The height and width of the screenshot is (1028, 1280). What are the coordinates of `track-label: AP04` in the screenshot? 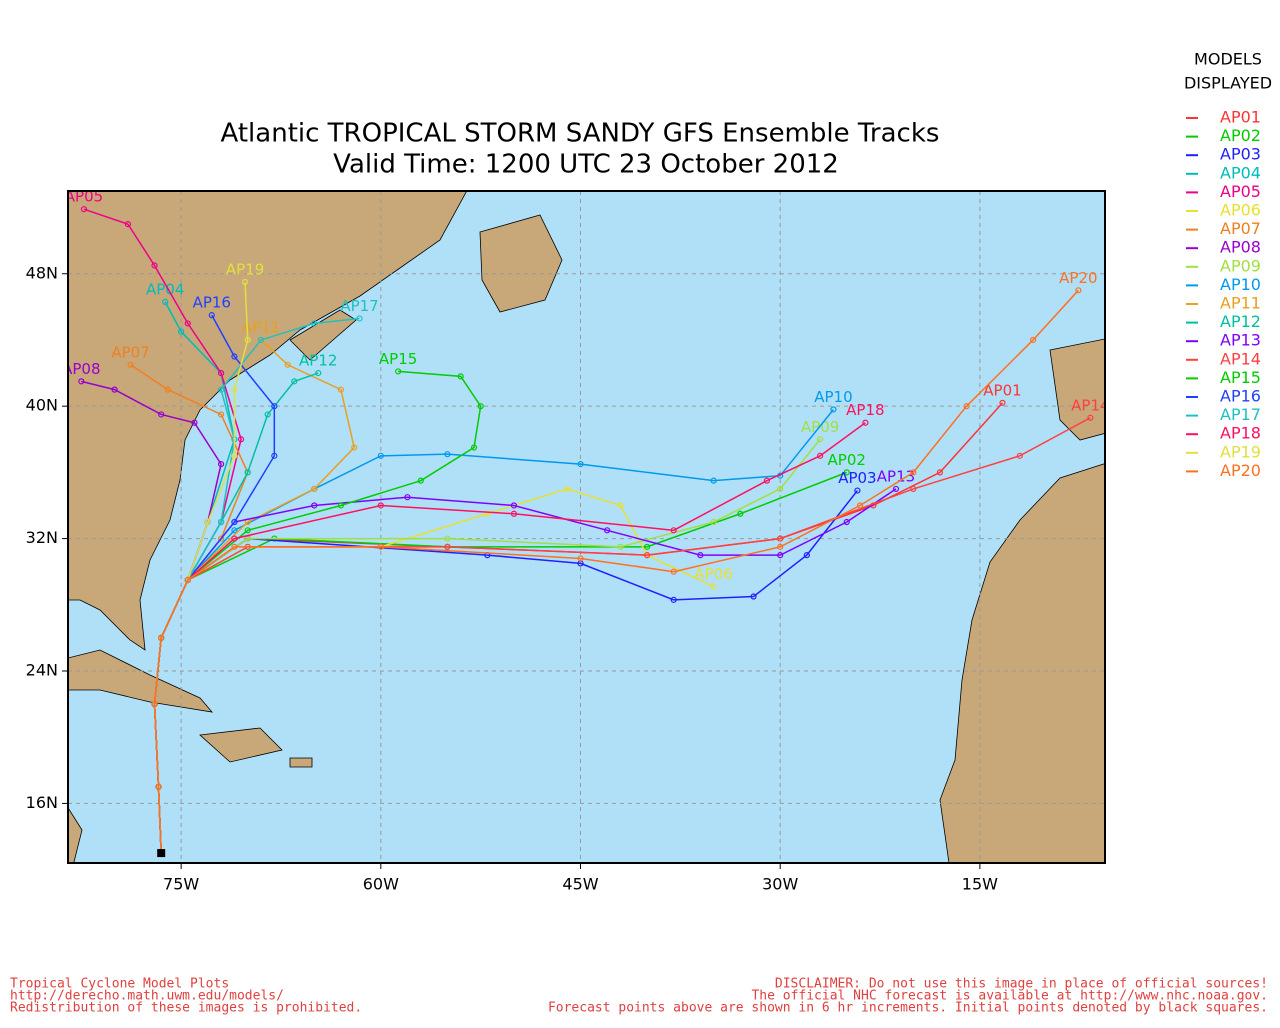 It's located at (165, 289).